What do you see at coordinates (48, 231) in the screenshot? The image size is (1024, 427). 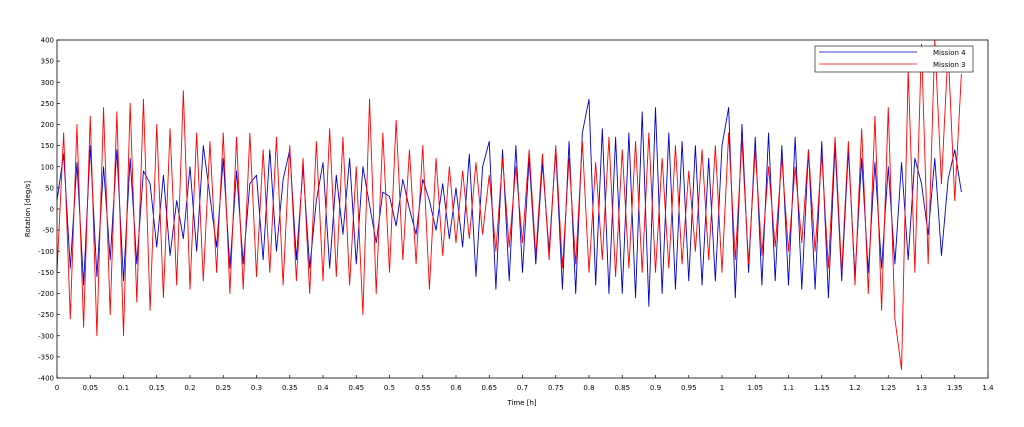 I see `y-tick-label: -50` at bounding box center [48, 231].